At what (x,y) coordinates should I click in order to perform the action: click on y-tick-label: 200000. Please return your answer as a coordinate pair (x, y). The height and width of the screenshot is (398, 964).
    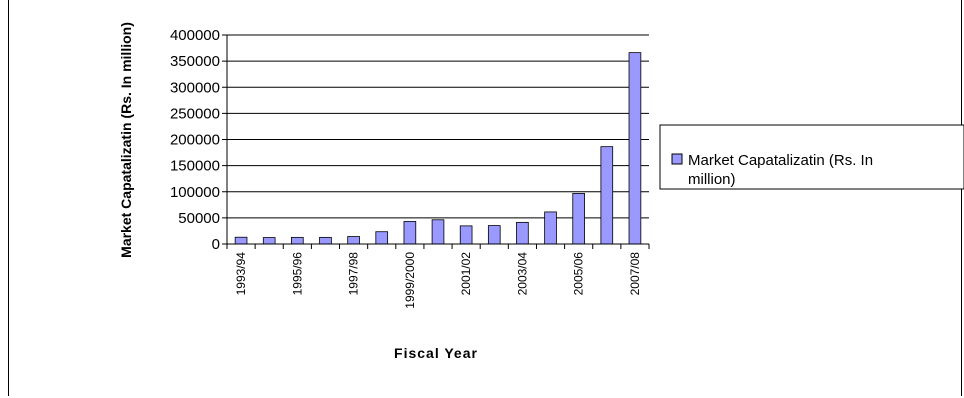
    Looking at the image, I should click on (195, 140).